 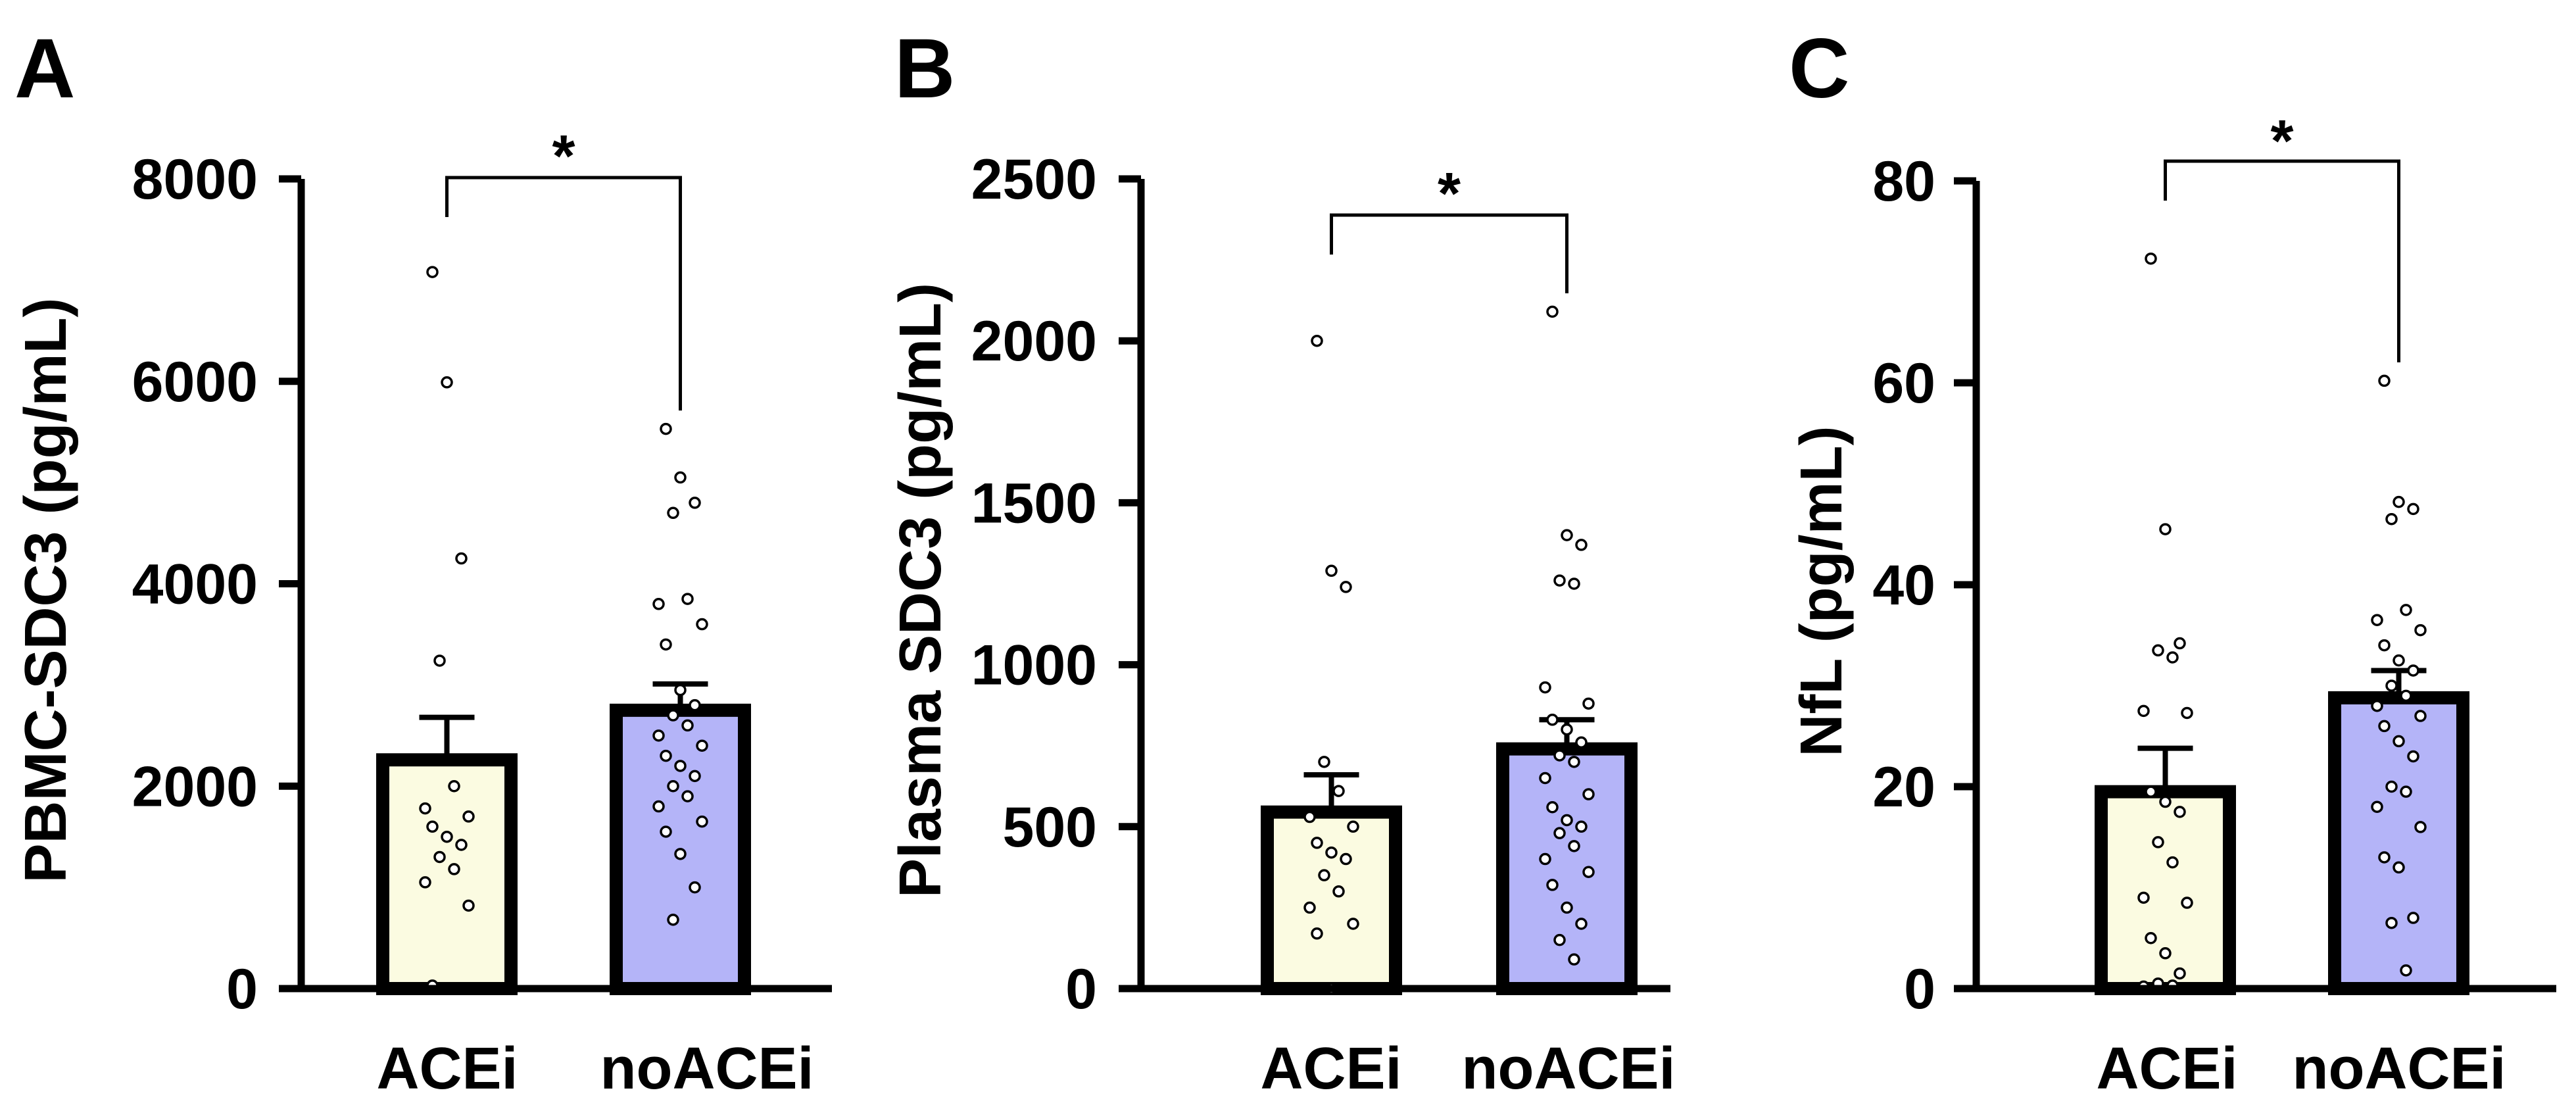 I want to click on y-tick-label: 2000, so click(x=1034, y=341).